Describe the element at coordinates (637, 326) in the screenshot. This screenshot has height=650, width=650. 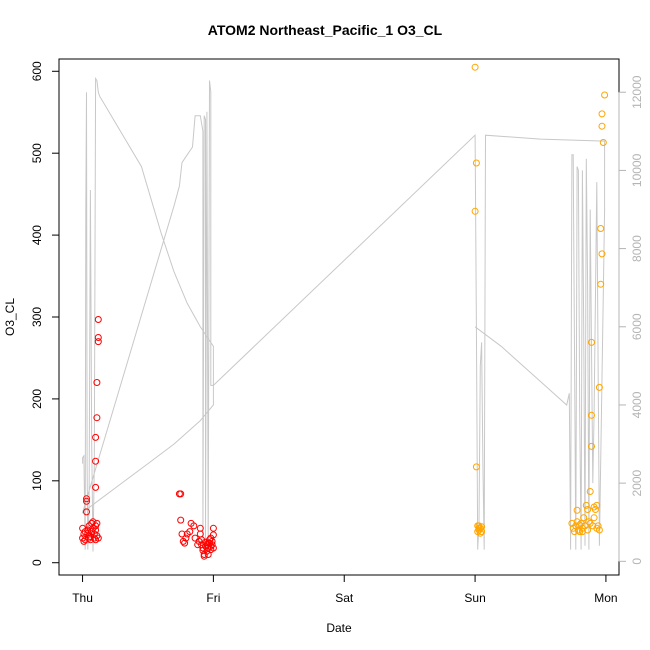
I see `y2-tick-label: 6000` at that location.